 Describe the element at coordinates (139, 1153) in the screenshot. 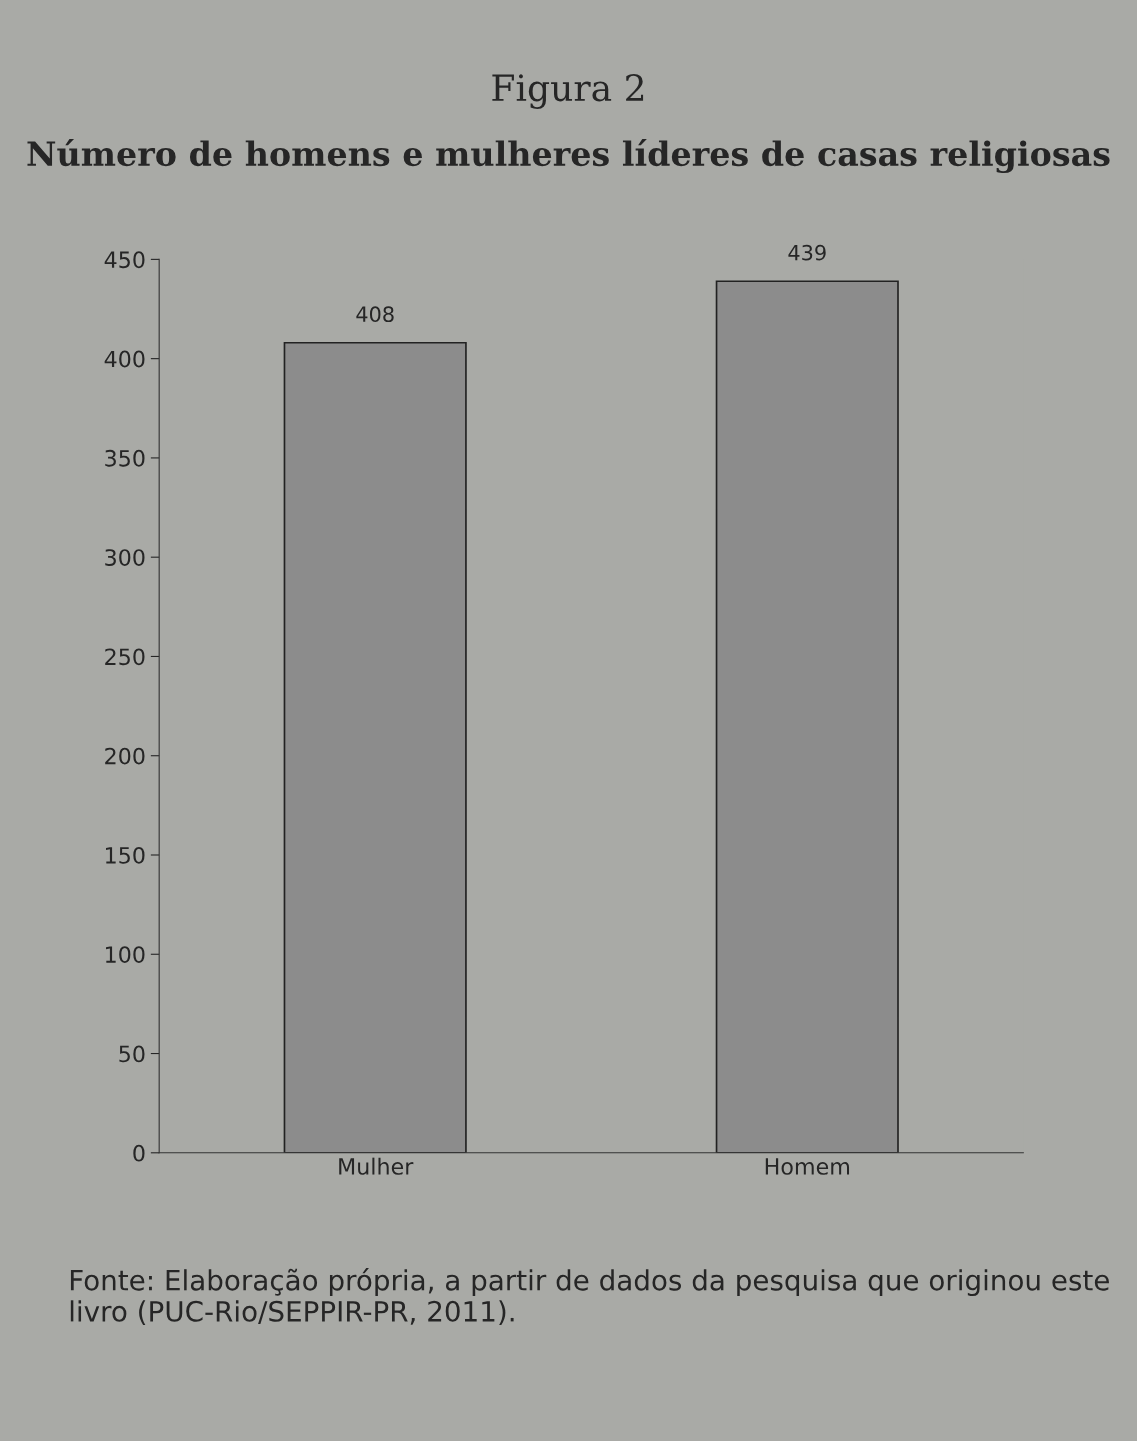

I see `y-tick-label: 0` at that location.